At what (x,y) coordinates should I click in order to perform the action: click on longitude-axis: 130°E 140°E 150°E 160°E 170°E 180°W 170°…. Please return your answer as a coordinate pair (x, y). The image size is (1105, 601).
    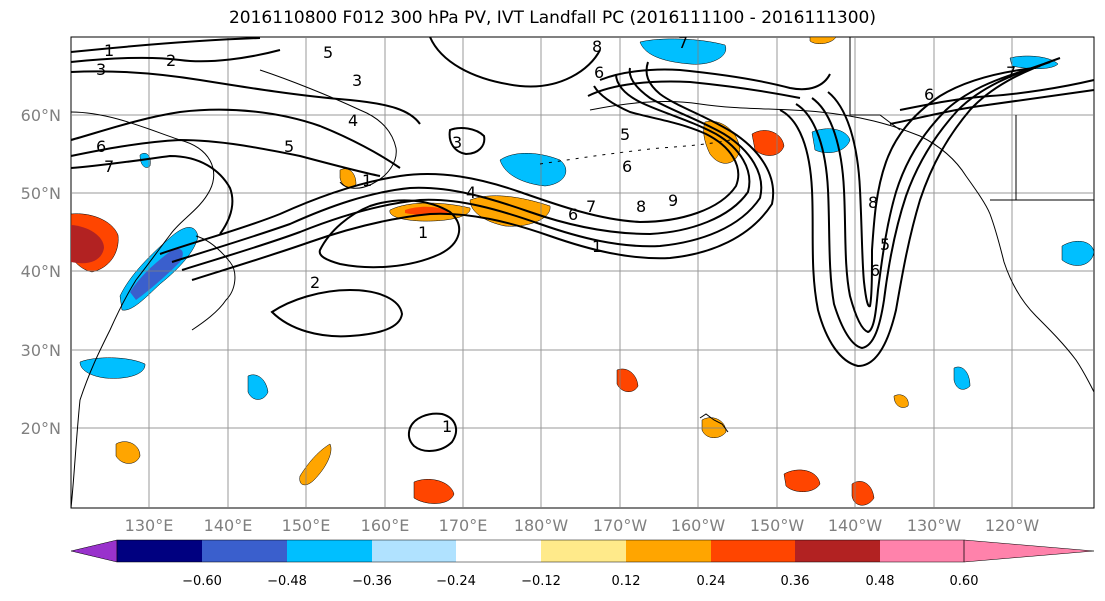
    Looking at the image, I should click on (582, 525).